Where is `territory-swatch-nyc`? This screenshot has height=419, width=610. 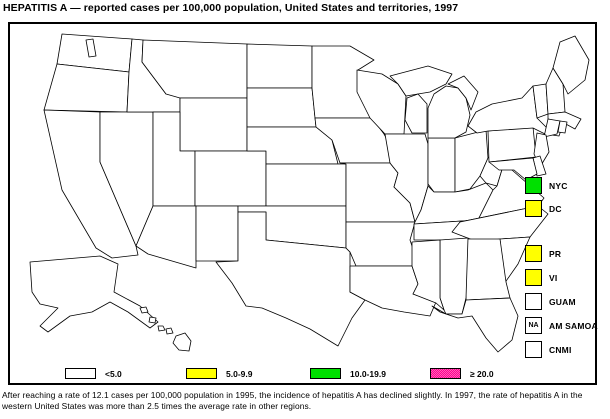 territory-swatch-nyc is located at coordinates (533, 185).